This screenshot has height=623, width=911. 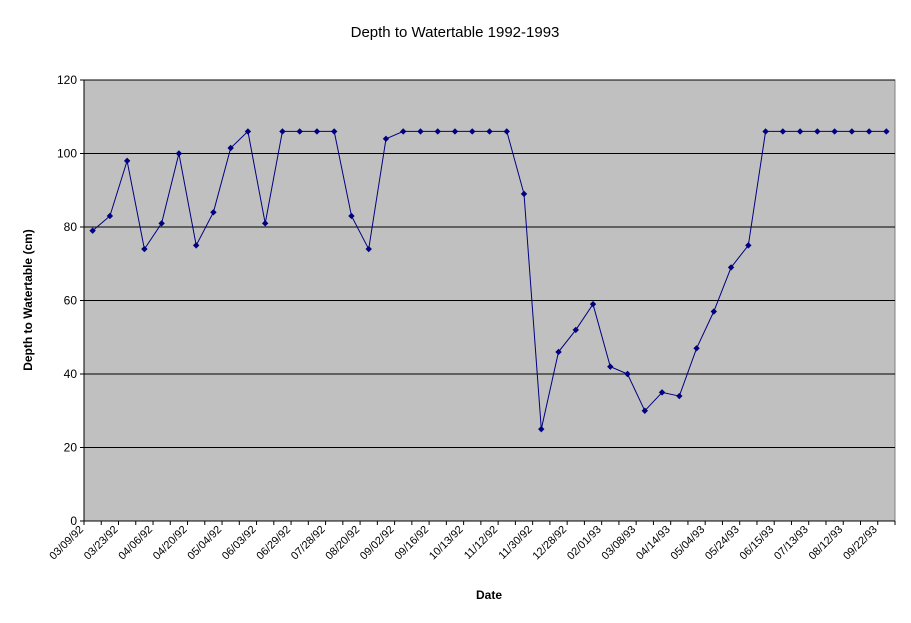 What do you see at coordinates (455, 32) in the screenshot?
I see `chart-title: Depth to Watertable 1992-1993` at bounding box center [455, 32].